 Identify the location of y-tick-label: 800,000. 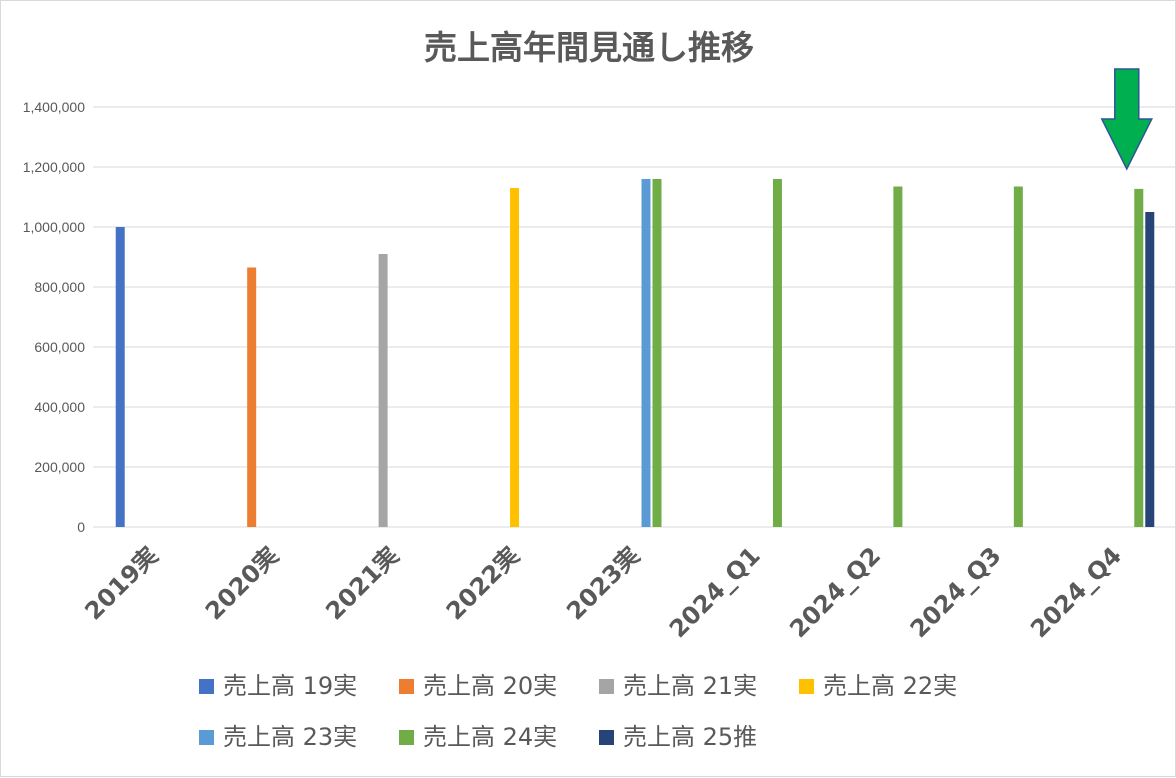
(59, 287).